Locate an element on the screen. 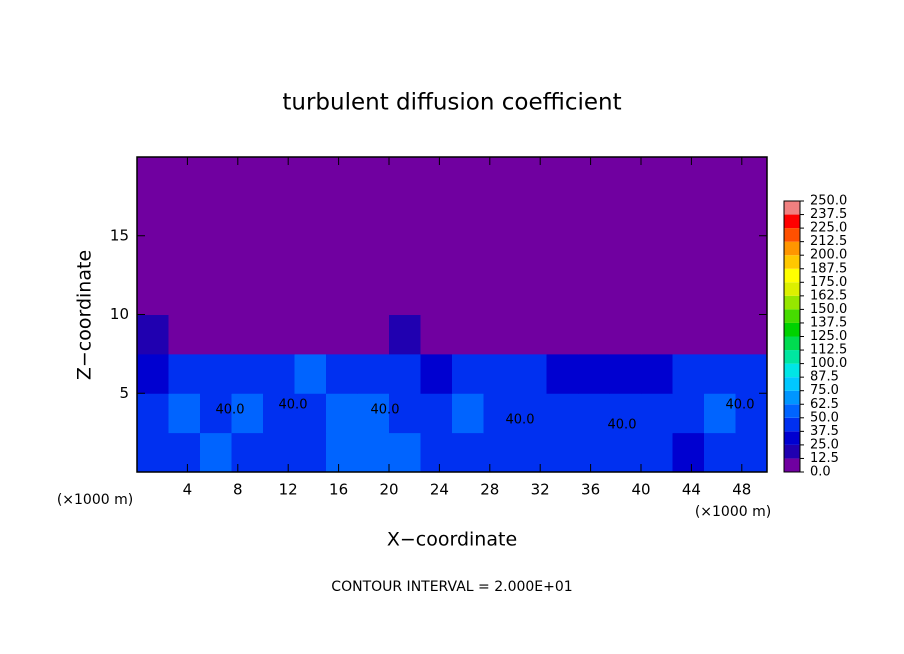 This screenshot has width=904, height=654. x-tick-label: 32 is located at coordinates (540, 490).